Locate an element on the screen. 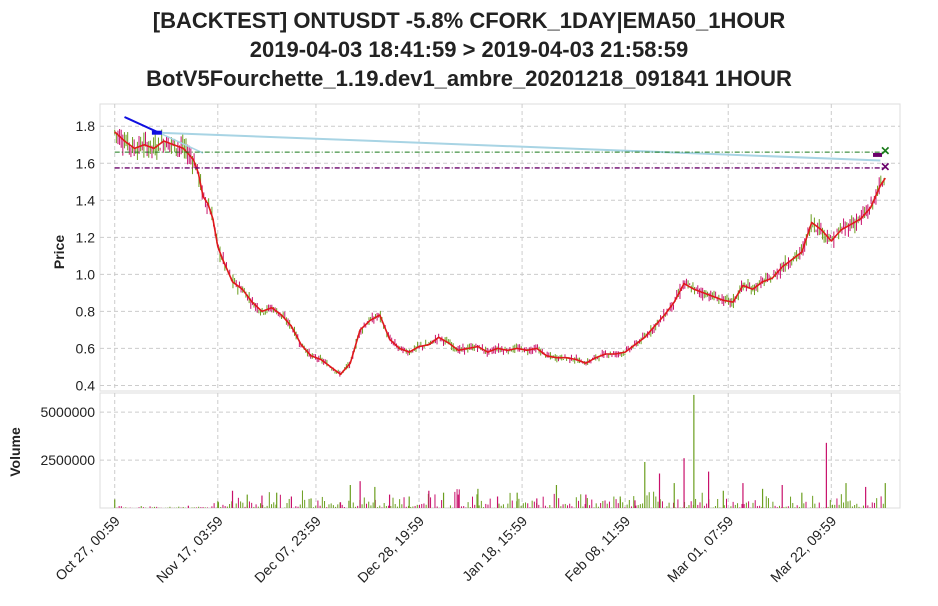  price-tick-label: 1.0 is located at coordinates (86, 274).